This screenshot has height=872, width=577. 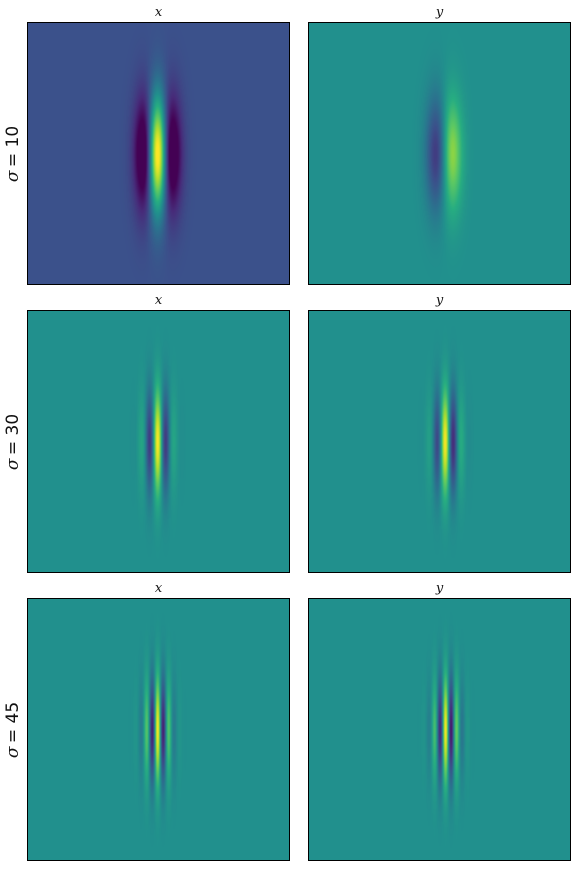 I want to click on panel-title-r1-y: y, so click(x=439, y=13).